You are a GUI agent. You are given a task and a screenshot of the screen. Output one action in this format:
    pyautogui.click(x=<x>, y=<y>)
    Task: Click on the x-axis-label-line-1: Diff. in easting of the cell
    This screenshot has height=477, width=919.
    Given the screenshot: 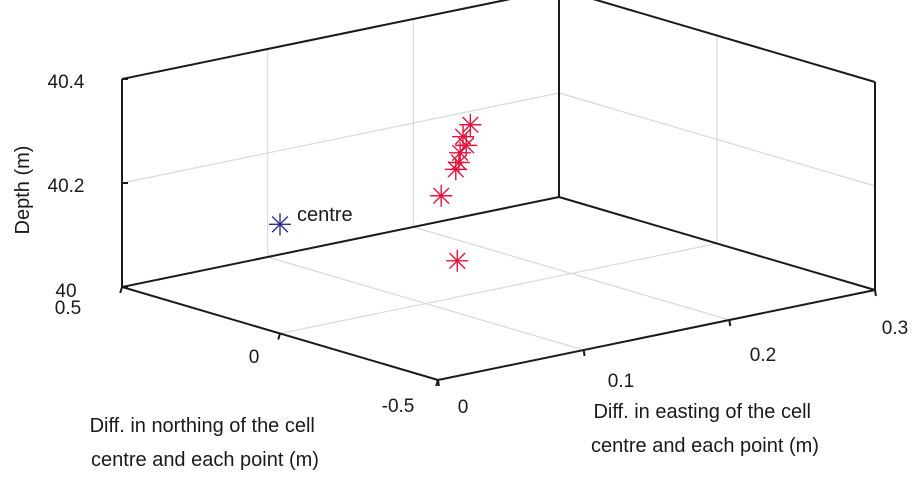 What is the action you would take?
    pyautogui.click(x=702, y=412)
    